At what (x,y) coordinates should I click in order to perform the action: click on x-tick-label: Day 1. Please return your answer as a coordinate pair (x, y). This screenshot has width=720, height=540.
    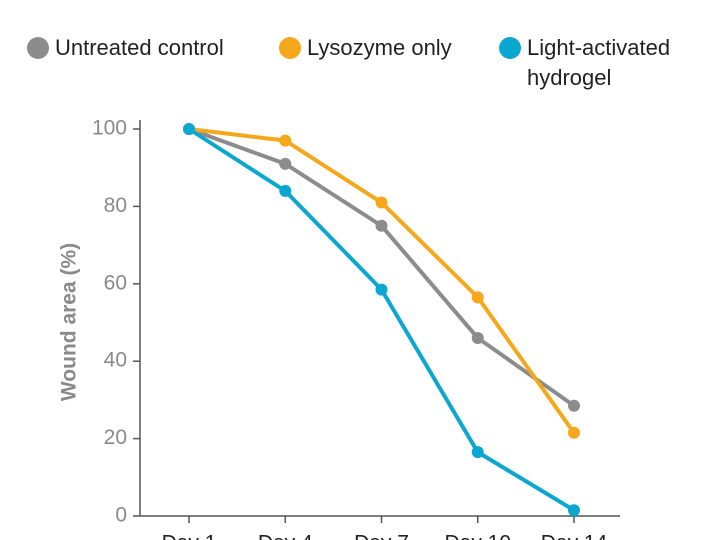
    Looking at the image, I should click on (189, 536).